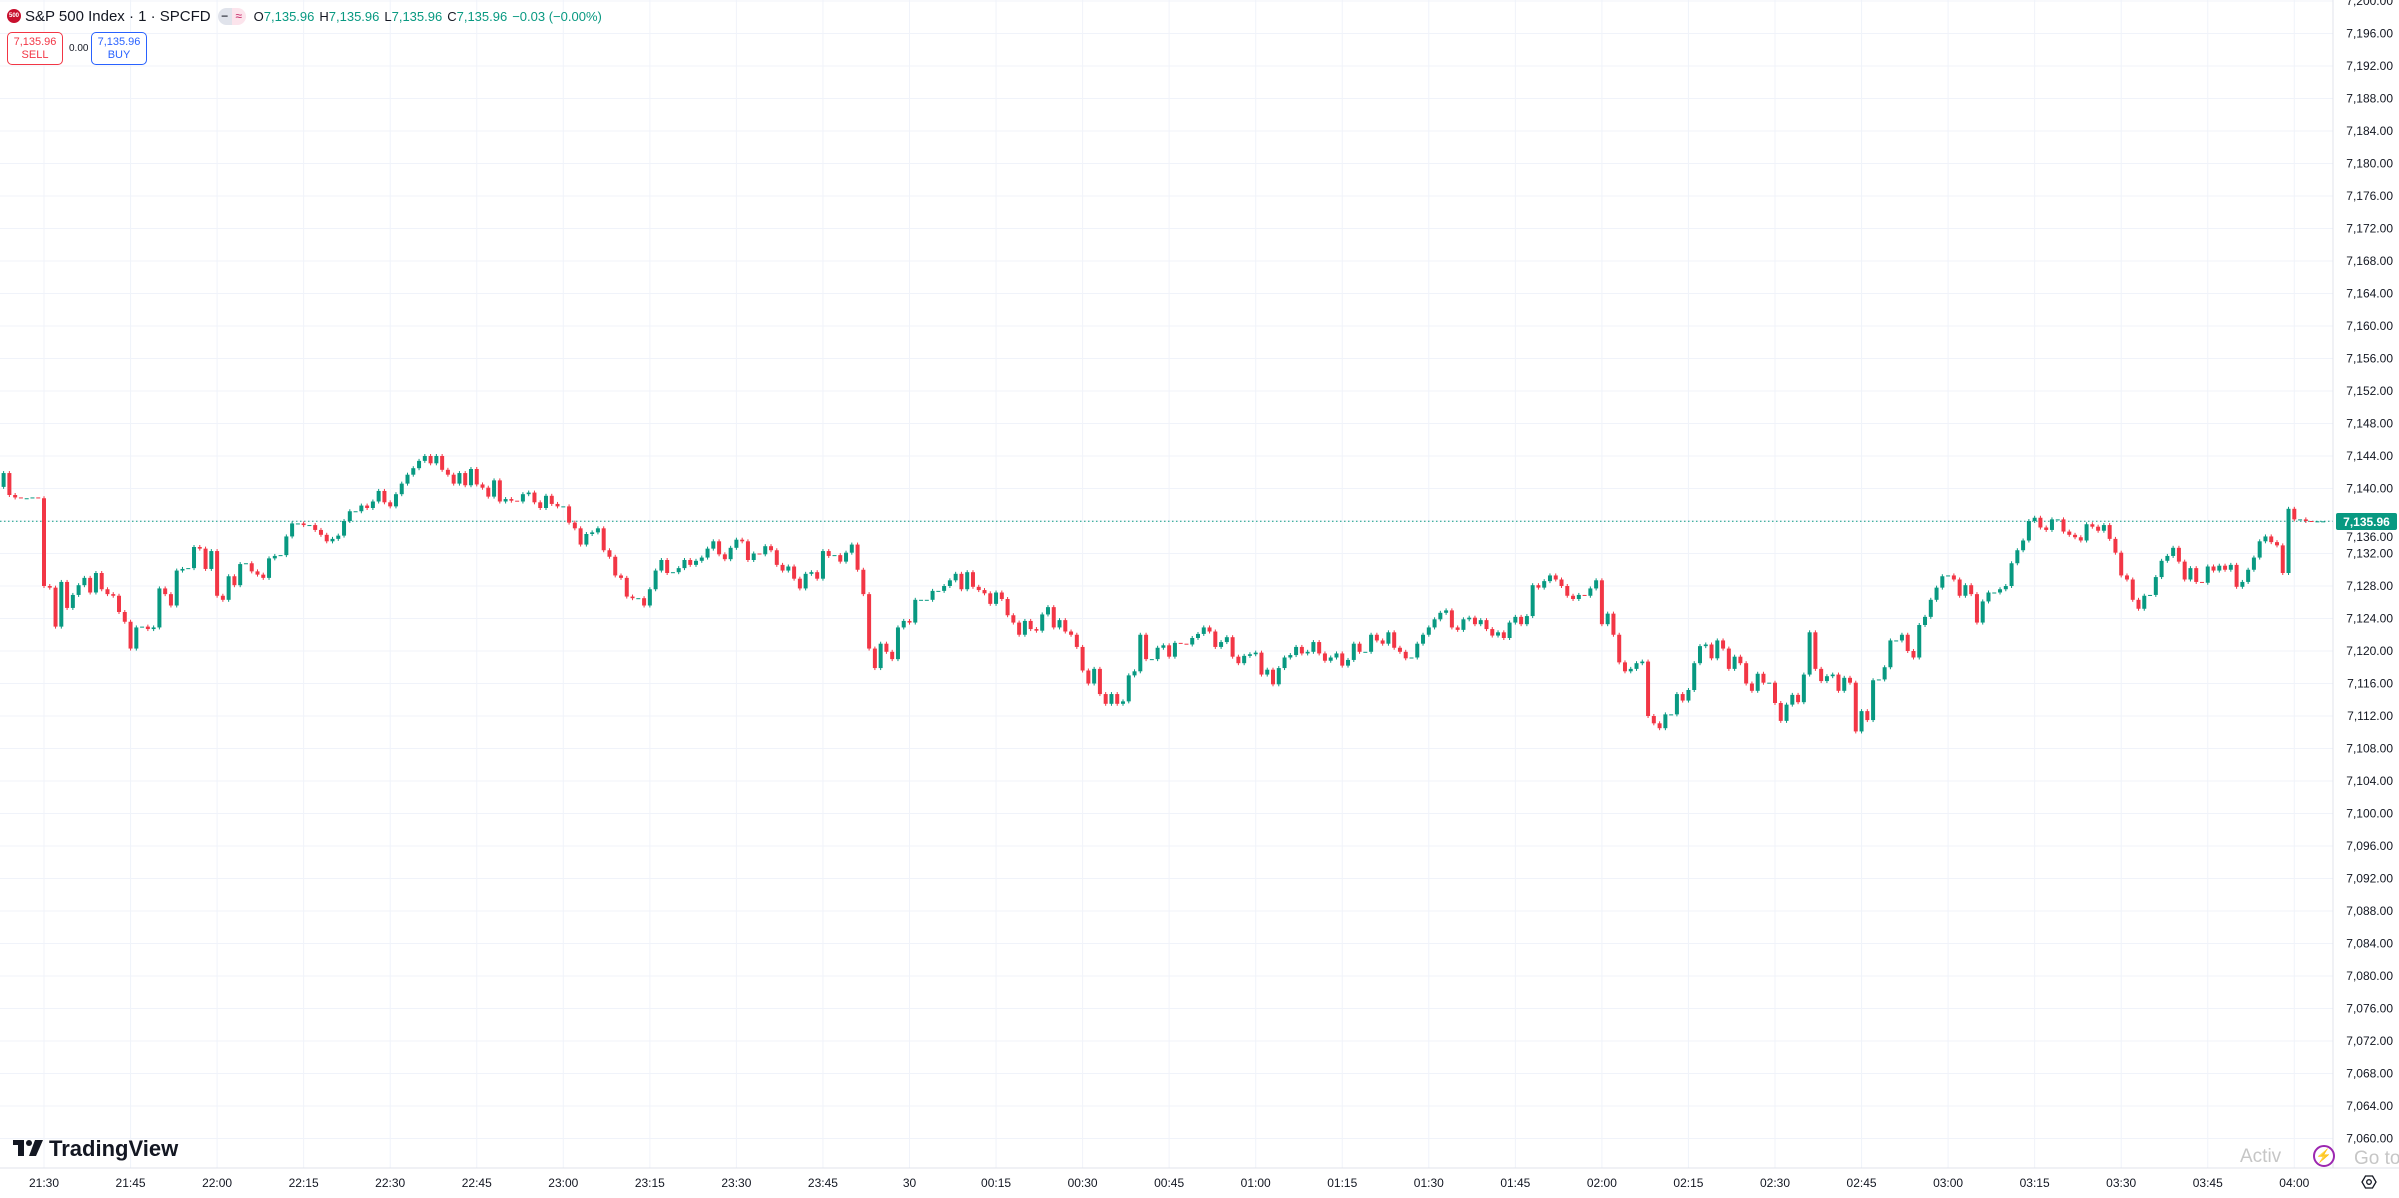 The image size is (2399, 1198). I want to click on time-tick-label: 04:00, so click(2294, 1183).